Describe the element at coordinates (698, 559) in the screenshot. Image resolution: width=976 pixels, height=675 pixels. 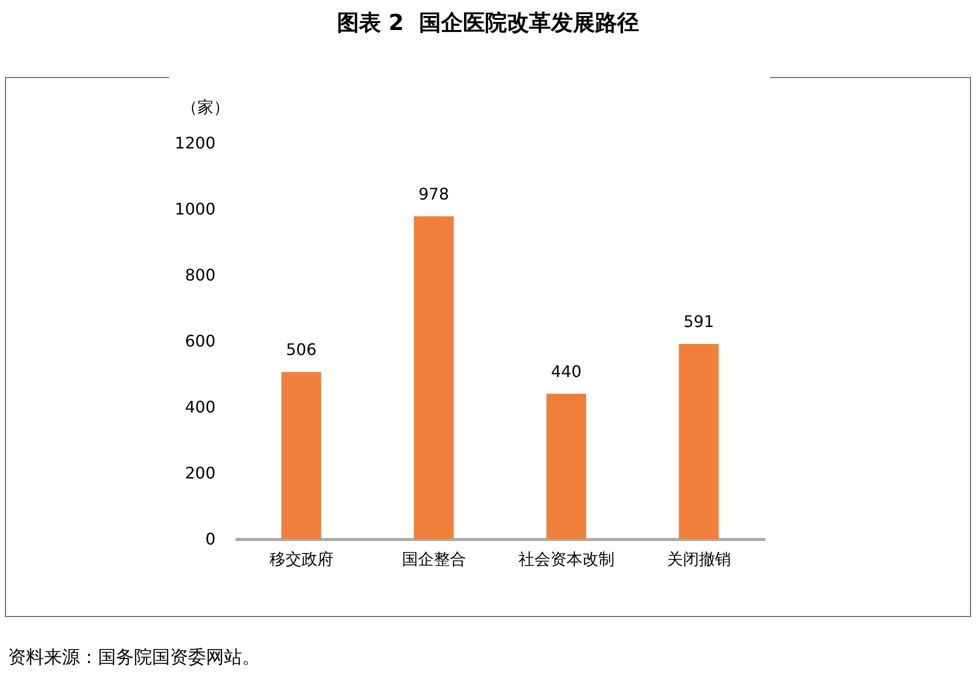
I see `x-tick-label: 关闭撤销` at that location.